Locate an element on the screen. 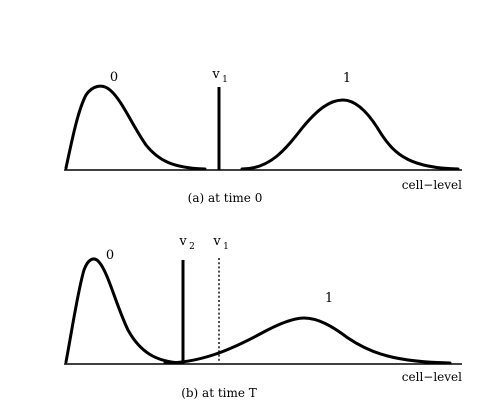 Image resolution: width=498 pixels, height=411 pixels. panel-a-caption: (a) at time 0 is located at coordinates (225, 198).